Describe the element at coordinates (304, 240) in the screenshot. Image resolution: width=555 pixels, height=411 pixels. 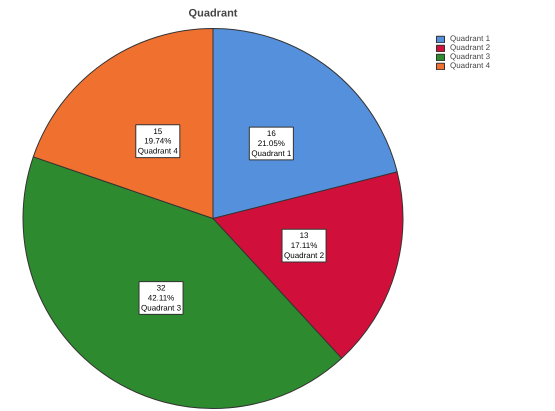
I see `data-label: 13 17.11%` at that location.